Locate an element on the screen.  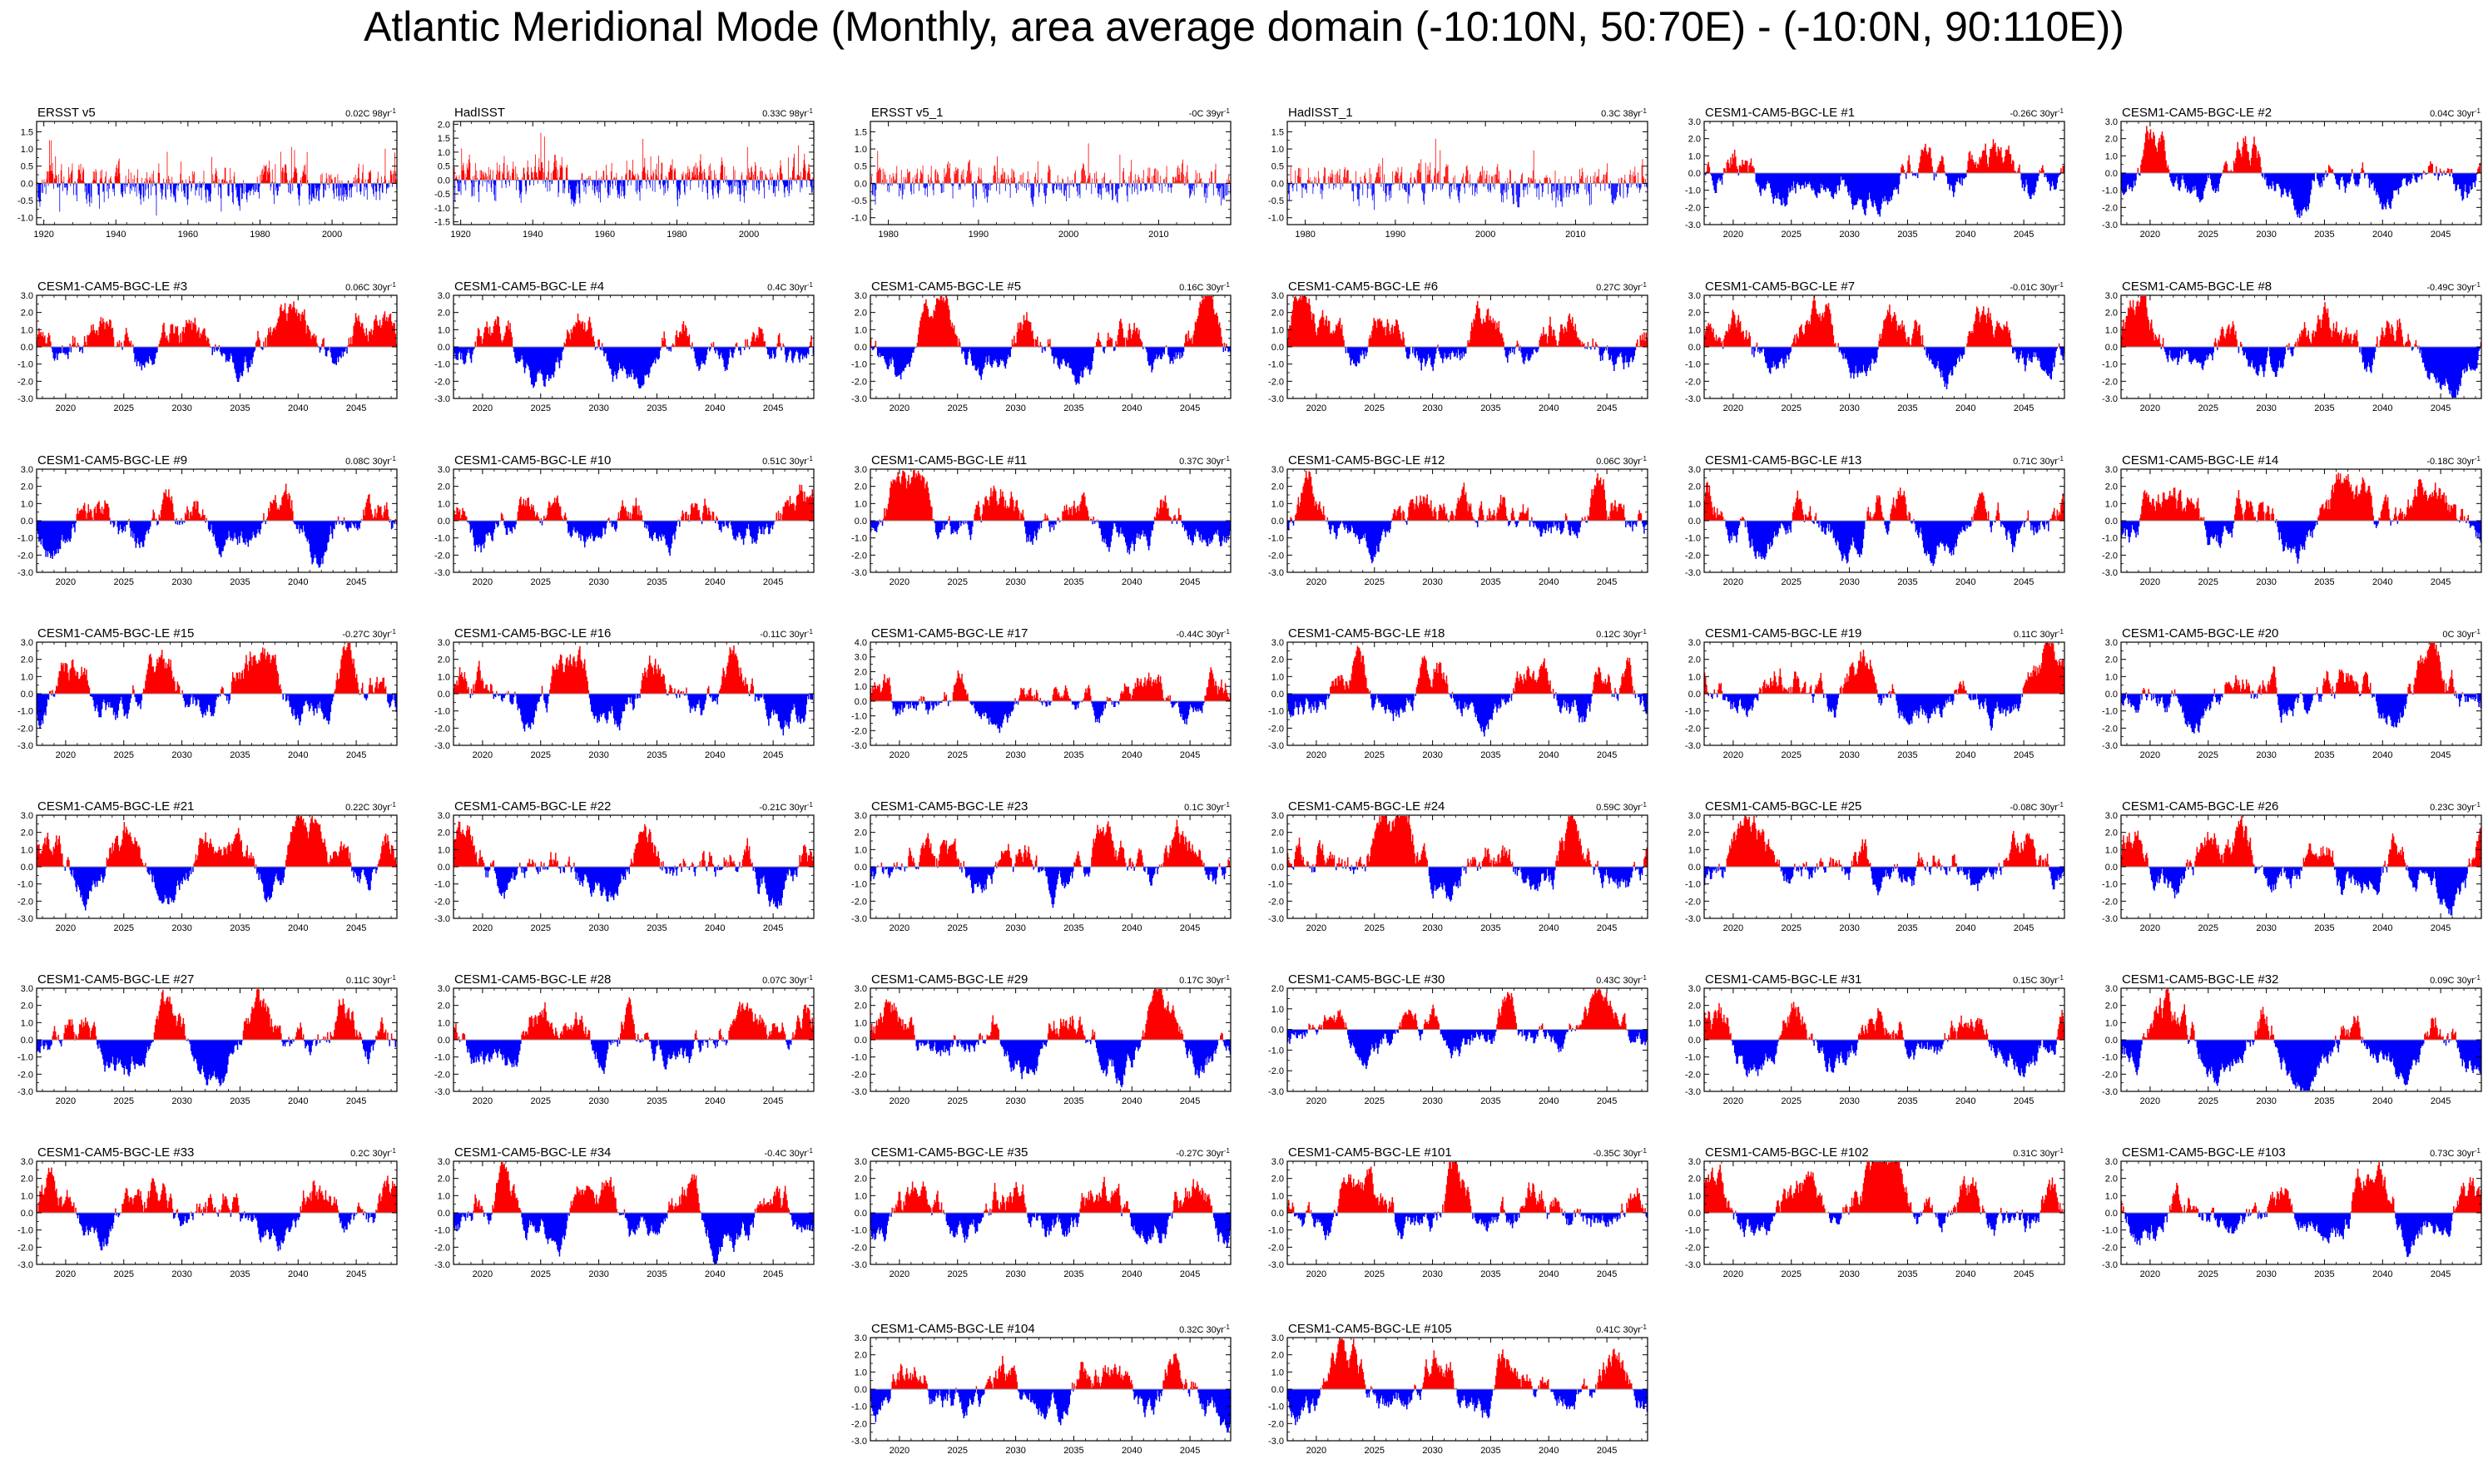
panel-15-xtick-label: 2045 is located at coordinates (1190, 582).